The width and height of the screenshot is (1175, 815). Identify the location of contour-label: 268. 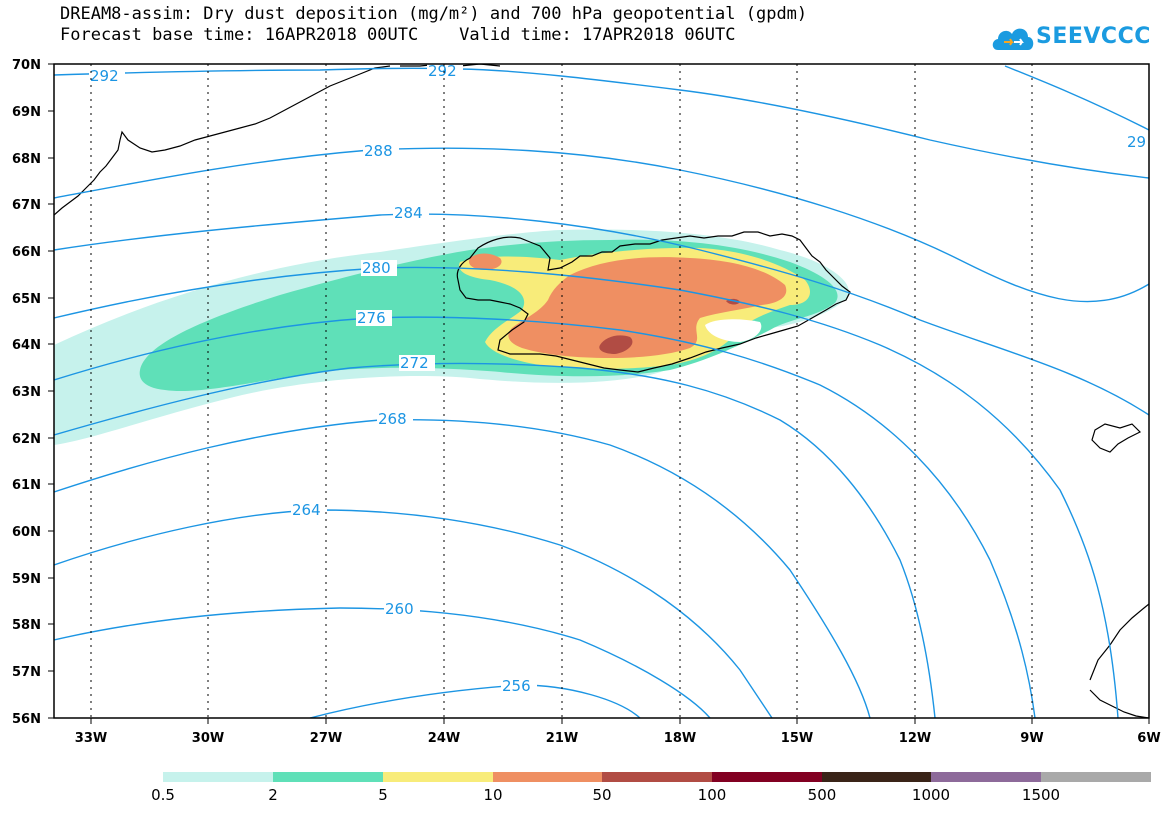
(392, 419).